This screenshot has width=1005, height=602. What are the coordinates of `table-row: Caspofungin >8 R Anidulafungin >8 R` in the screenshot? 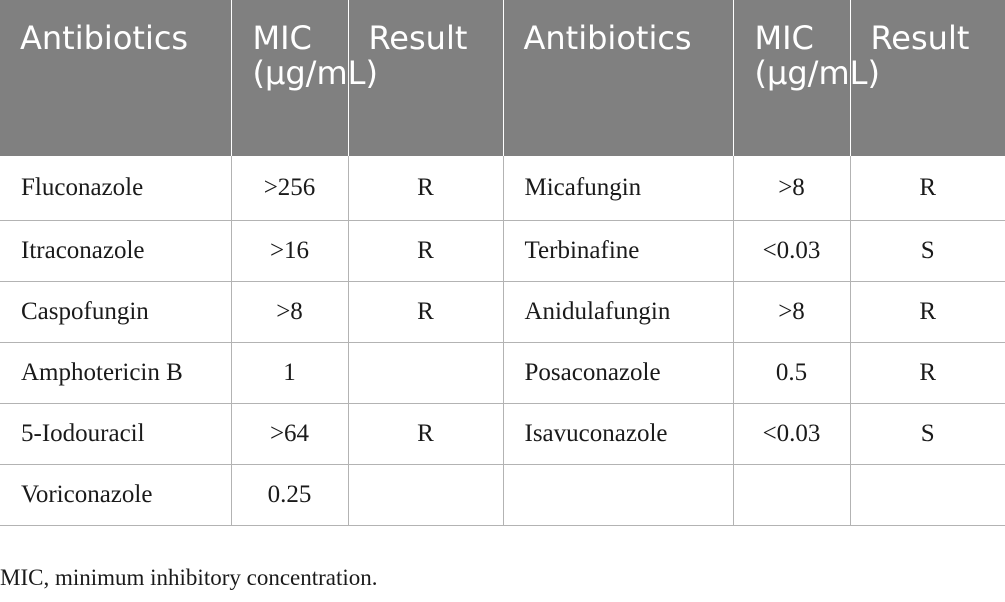 It's located at (502, 312).